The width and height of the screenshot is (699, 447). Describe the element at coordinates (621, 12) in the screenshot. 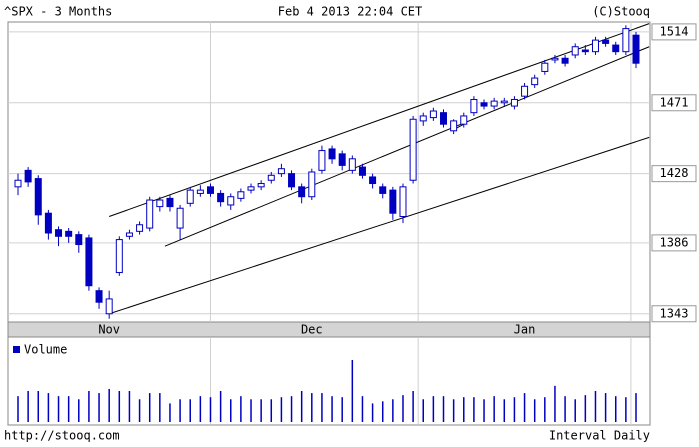

I see `credit: (C)Stooq` at that location.